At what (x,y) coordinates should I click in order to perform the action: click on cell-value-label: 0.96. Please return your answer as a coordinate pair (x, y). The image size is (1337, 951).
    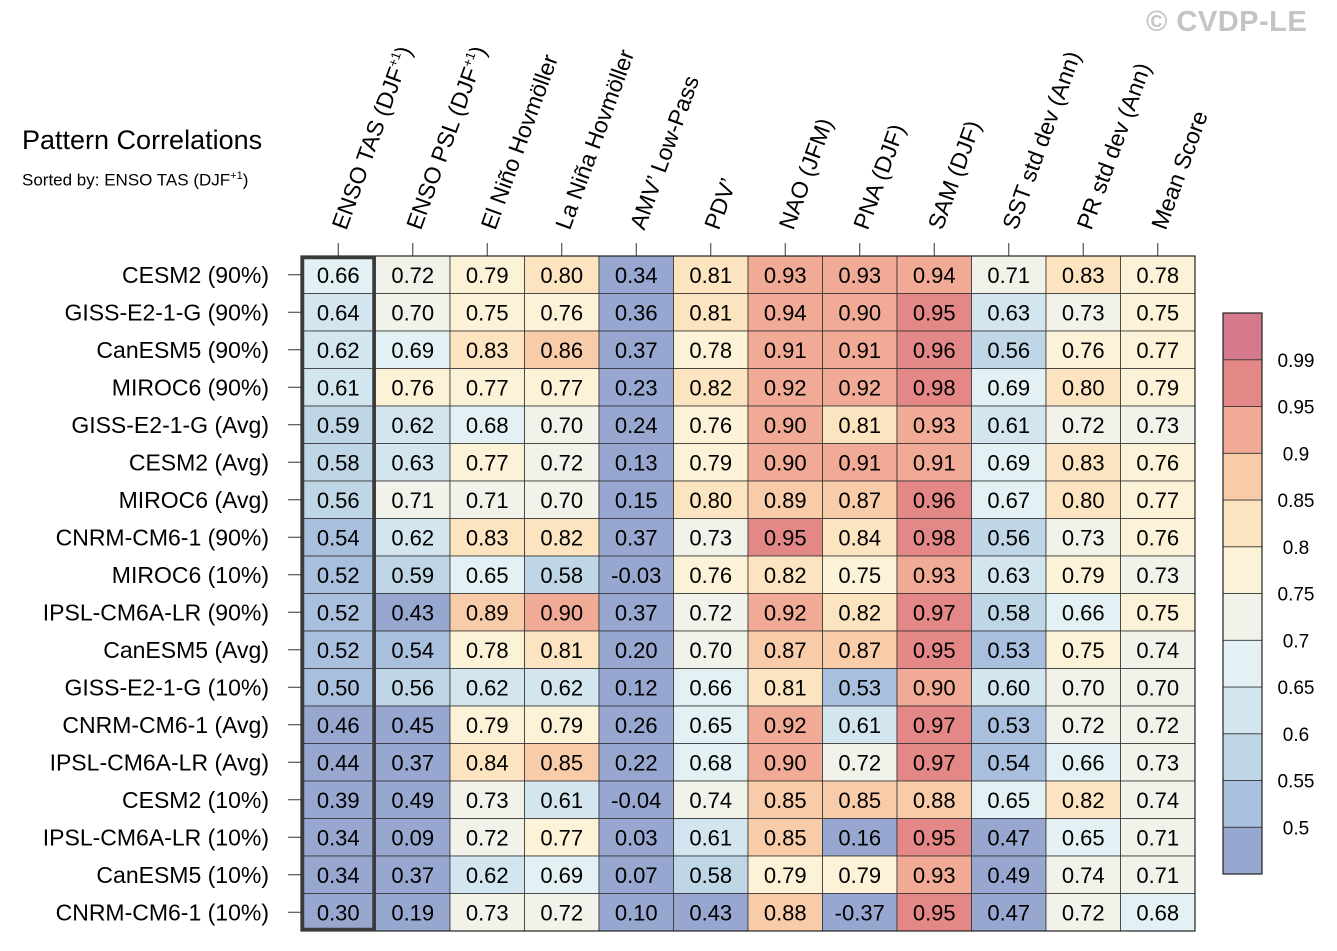
    Looking at the image, I should click on (934, 350).